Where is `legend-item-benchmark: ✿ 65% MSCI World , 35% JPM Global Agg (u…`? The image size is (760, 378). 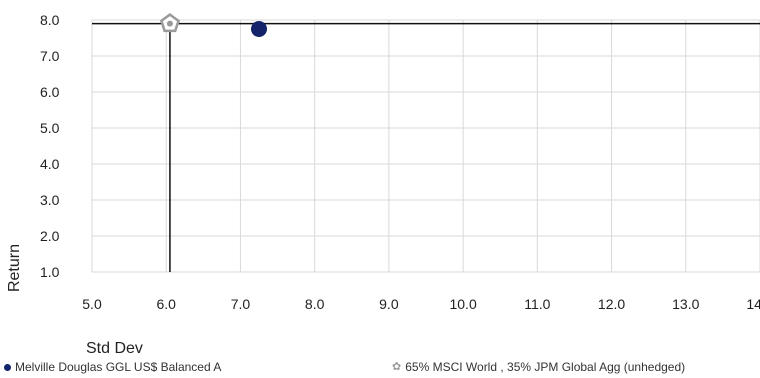 legend-item-benchmark: ✿ 65% MSCI World , 35% JPM Global Agg (u… is located at coordinates (538, 367).